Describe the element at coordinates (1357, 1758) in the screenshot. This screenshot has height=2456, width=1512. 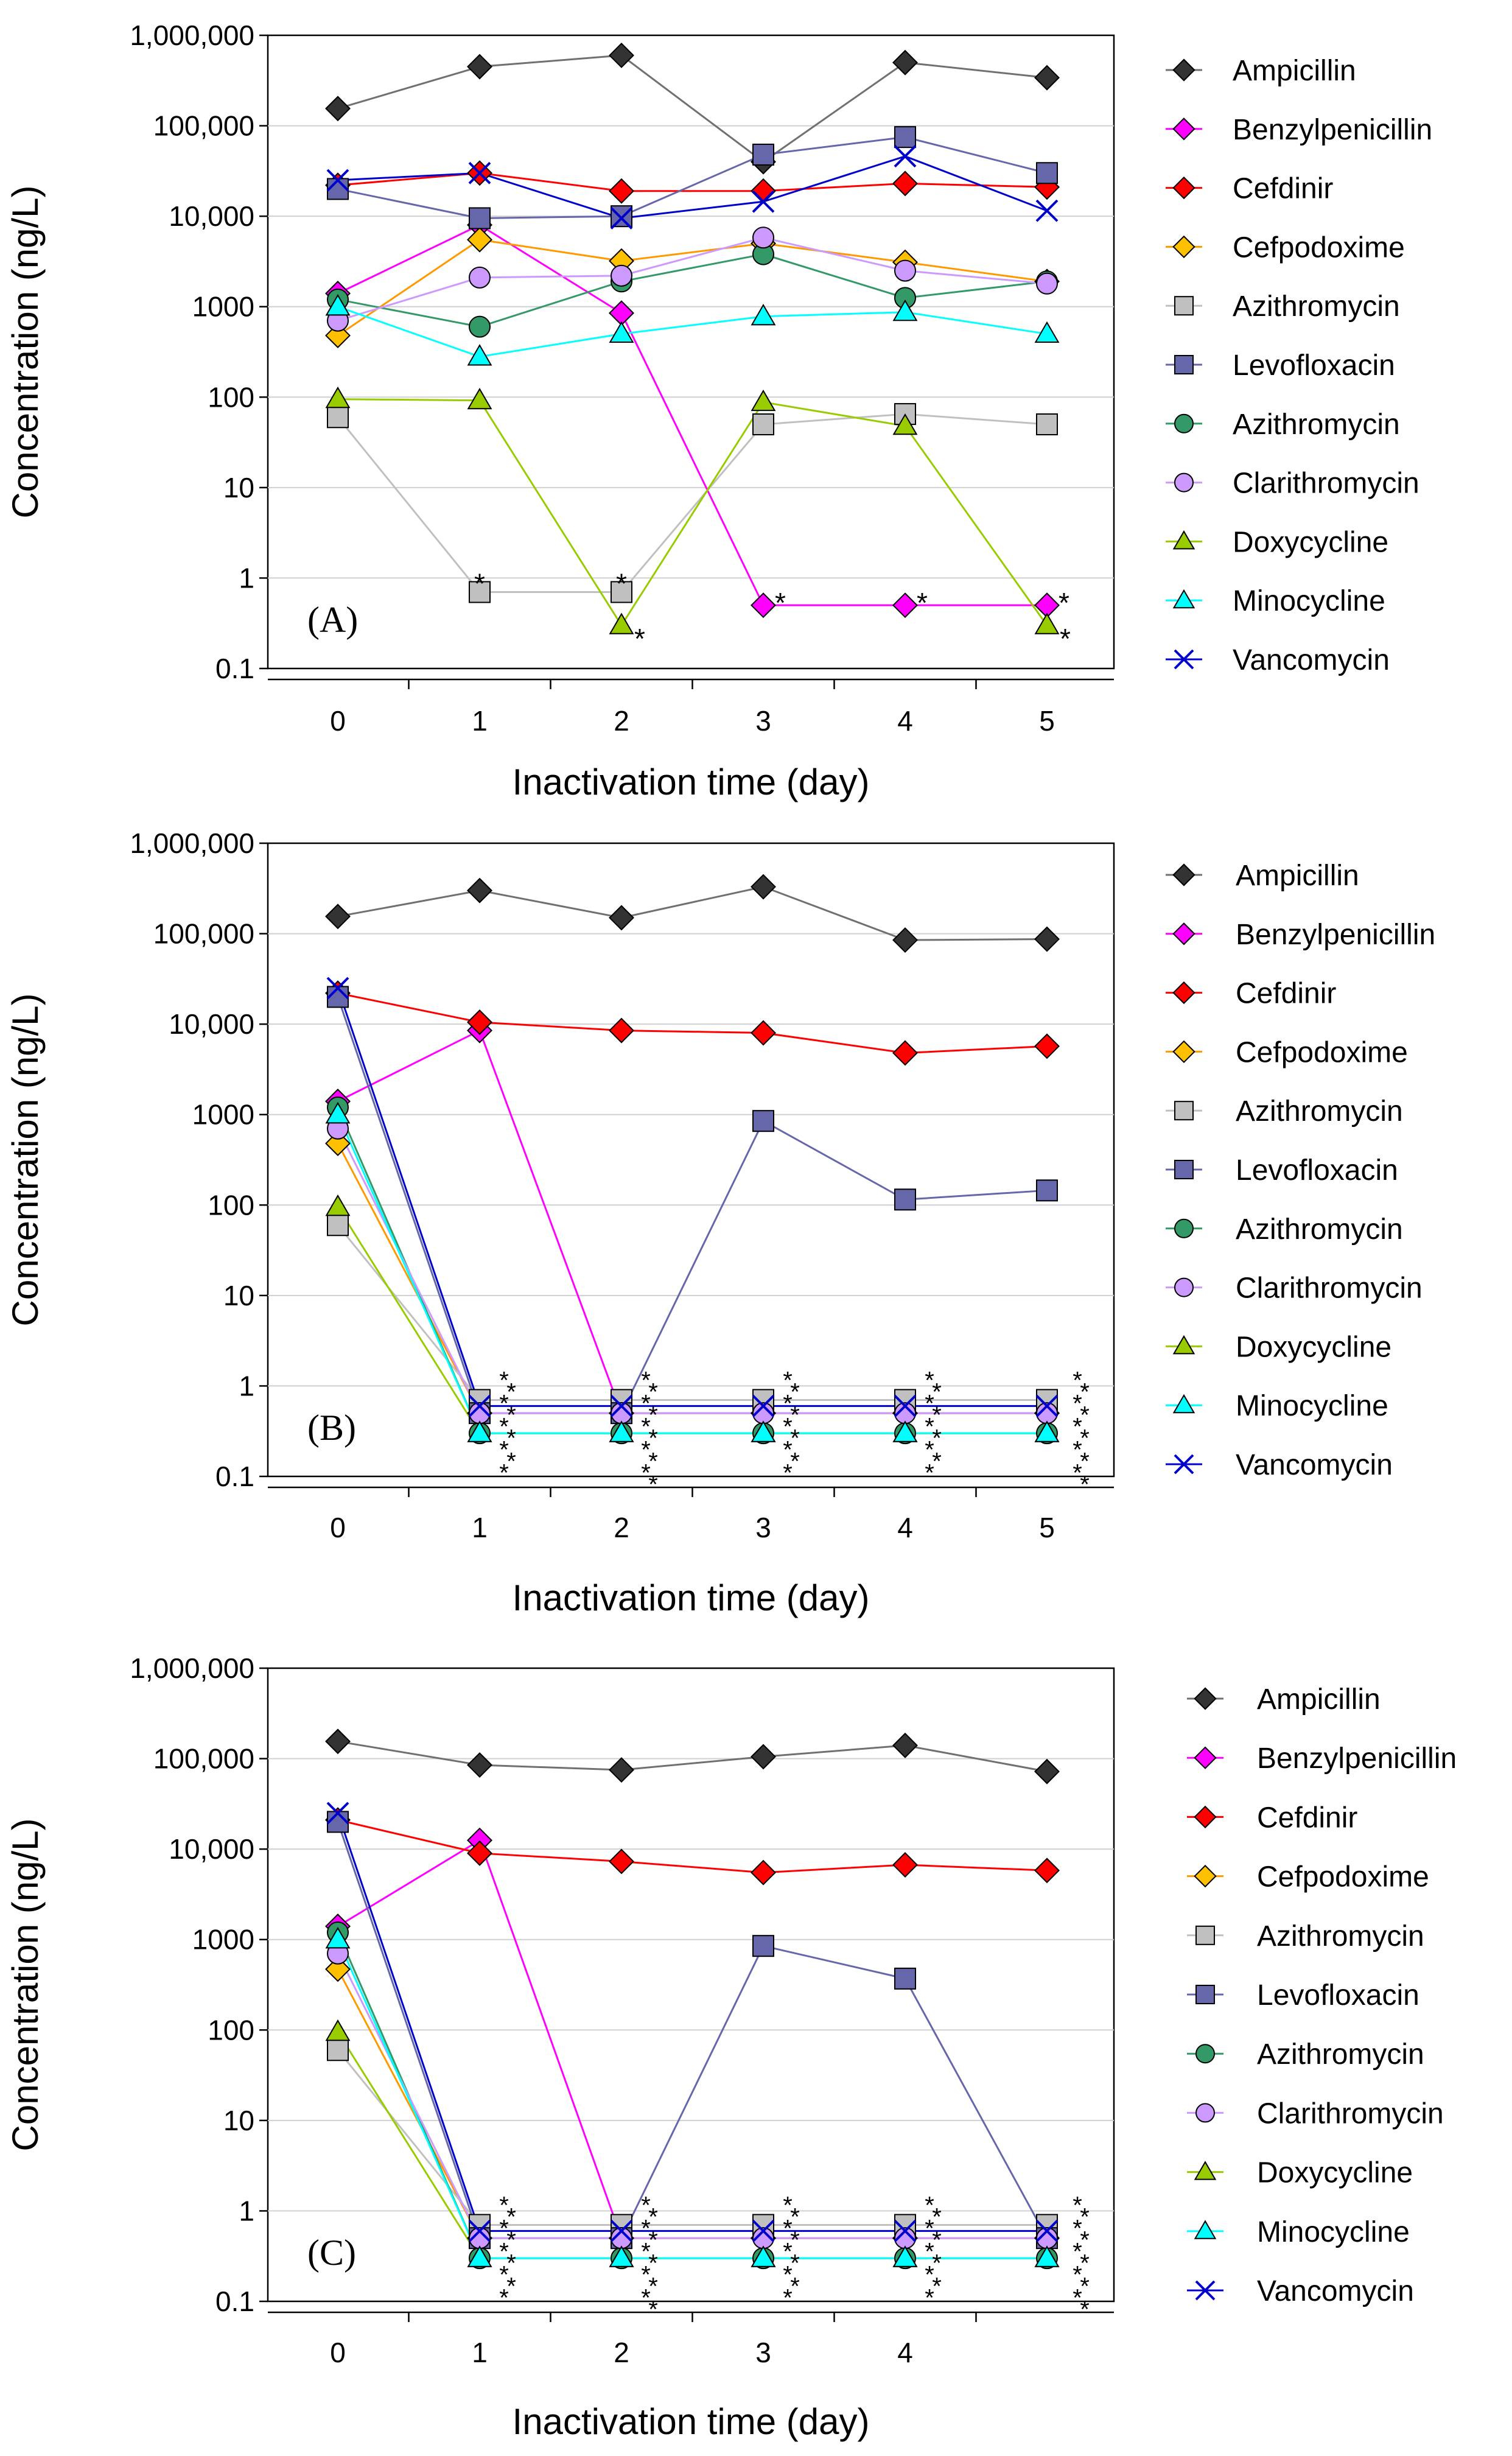
I see `legend-label: Benzylpenicillin` at that location.